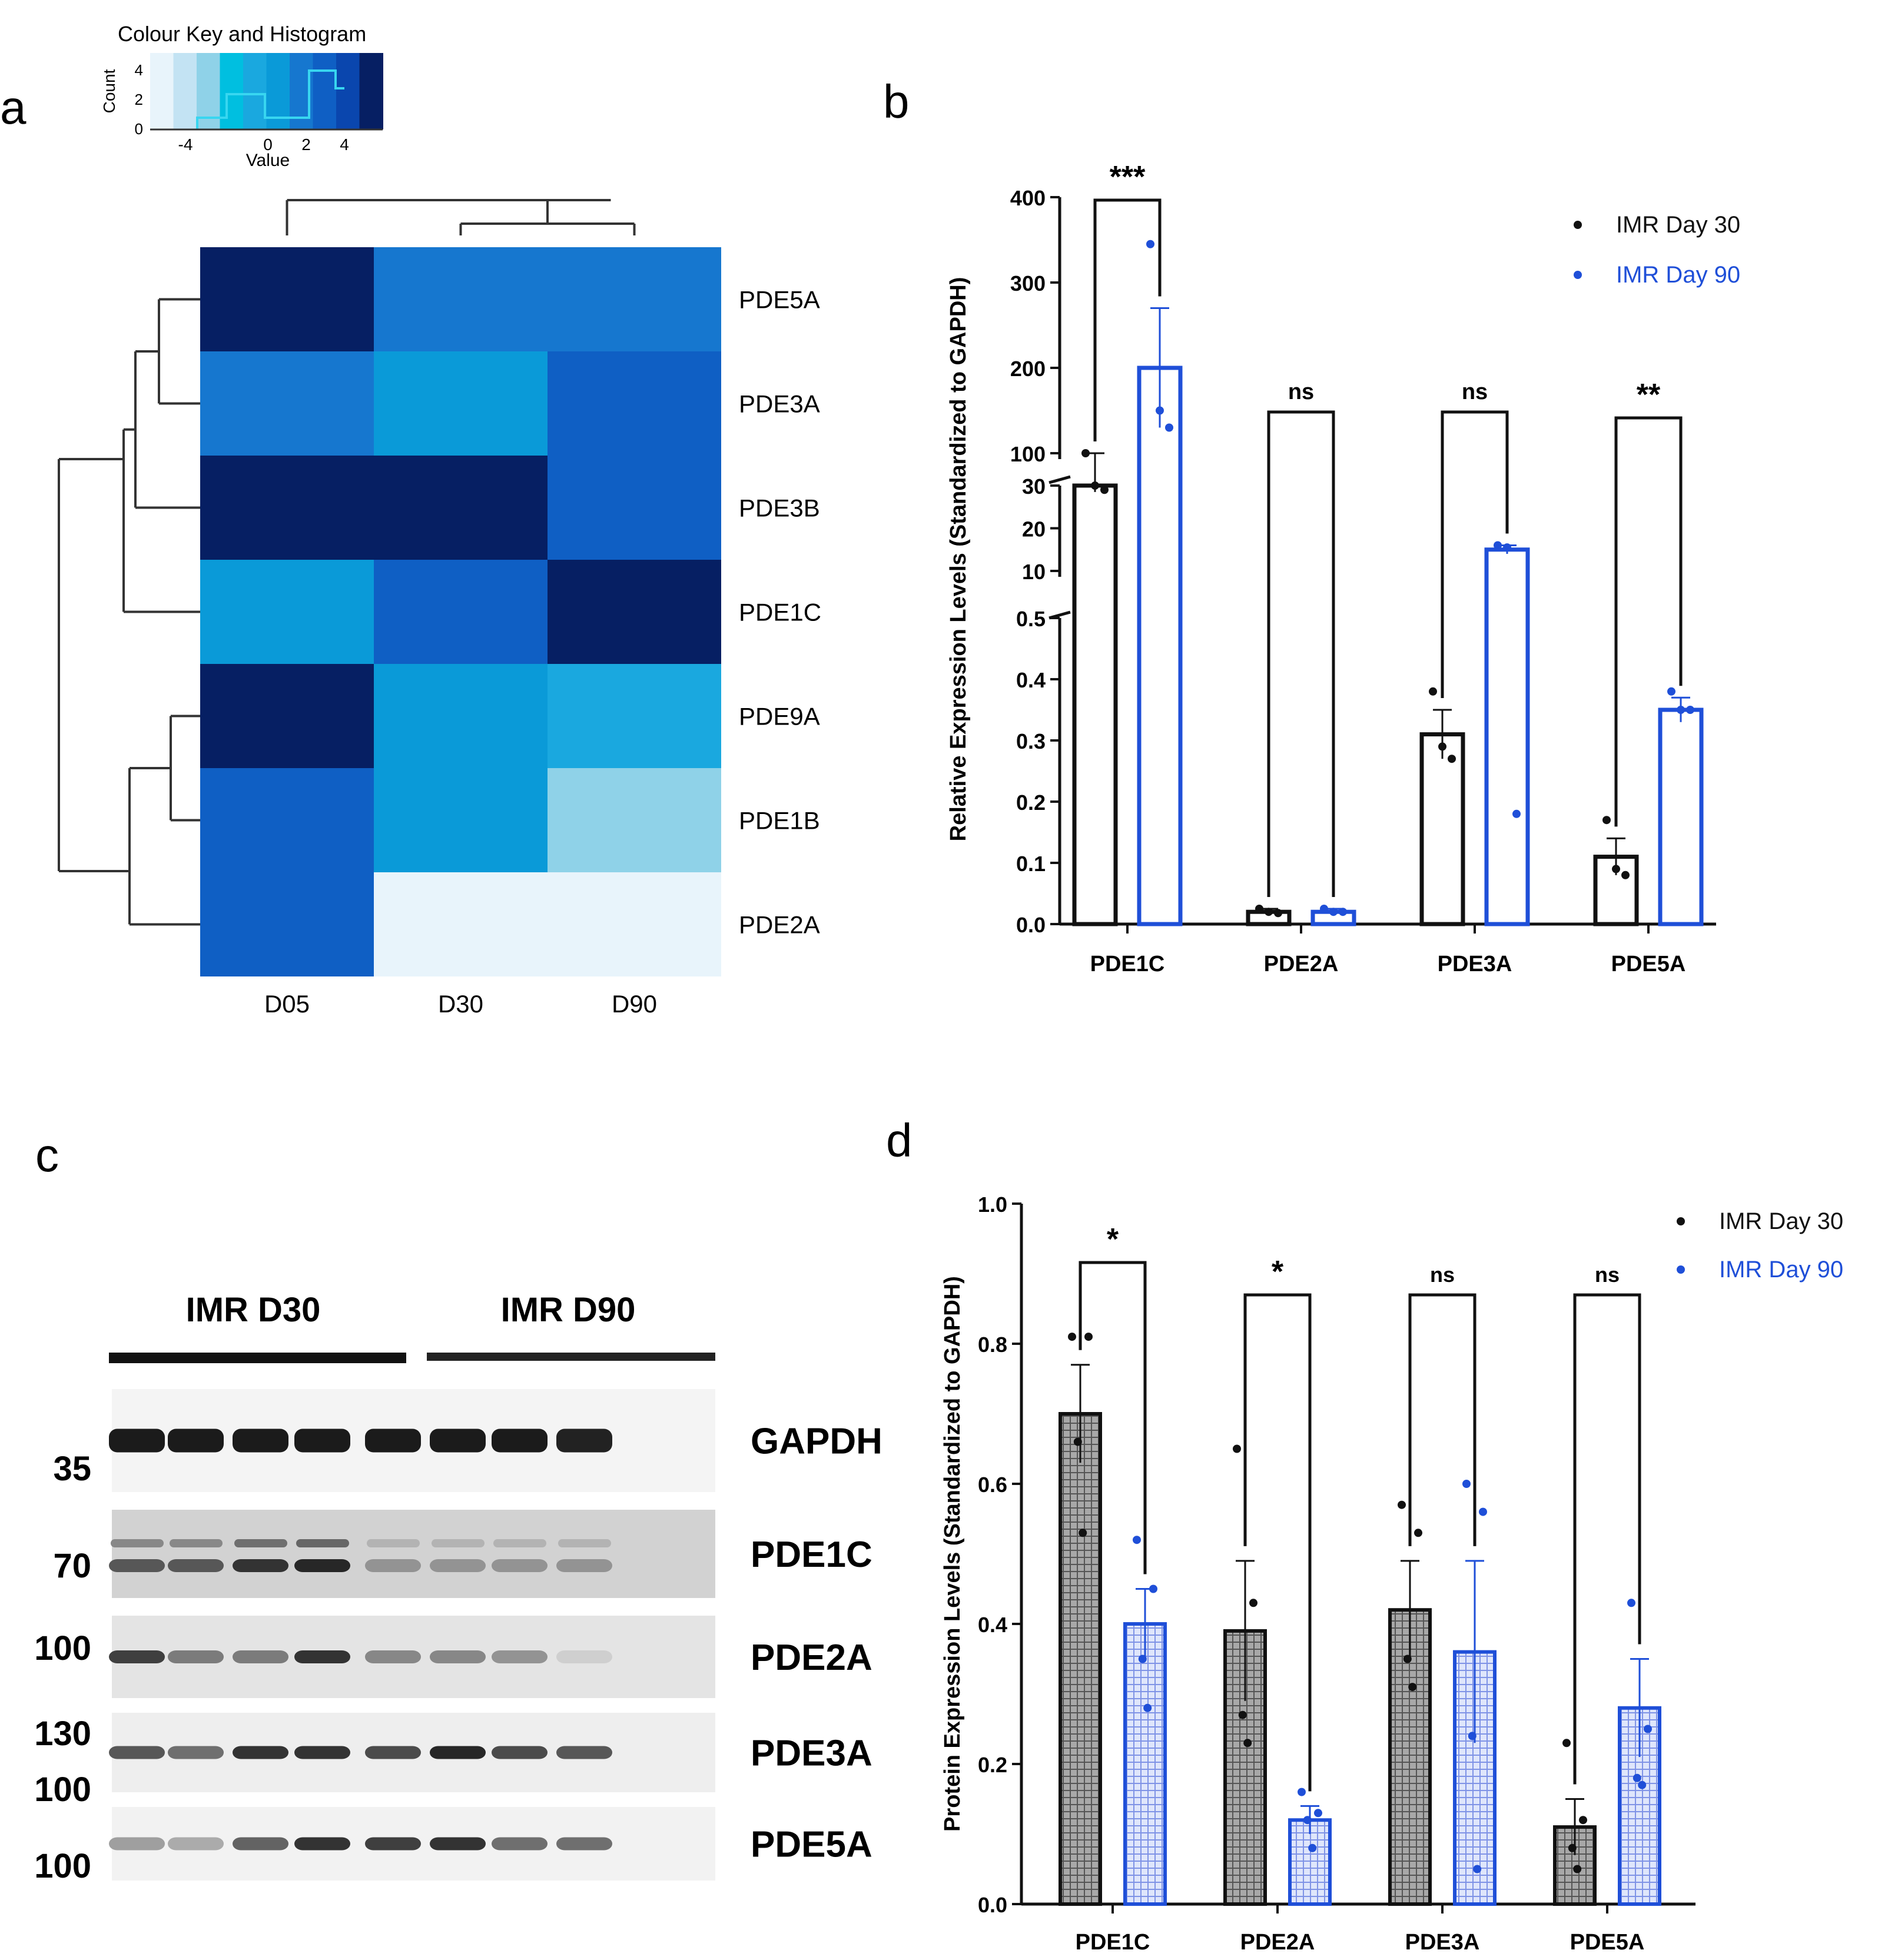  Describe the element at coordinates (460, 611) in the screenshot. I see `heatmap-cells` at that location.